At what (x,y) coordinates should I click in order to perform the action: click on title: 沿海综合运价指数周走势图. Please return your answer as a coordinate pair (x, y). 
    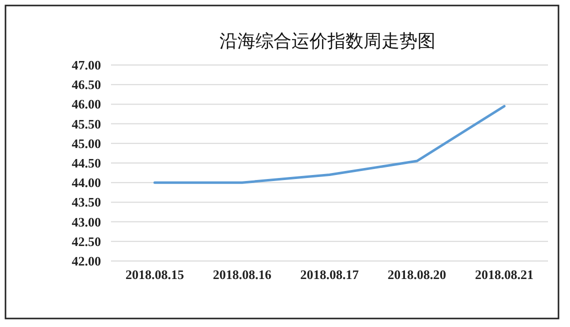
    Looking at the image, I should click on (328, 41).